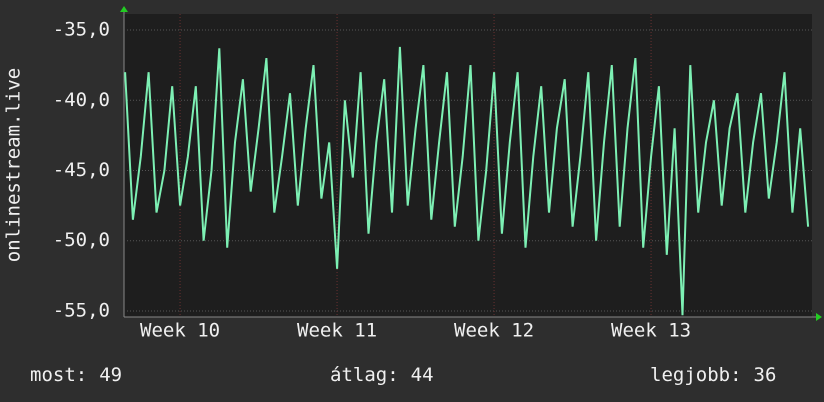  What do you see at coordinates (81, 100) in the screenshot?
I see `y-tick-label: -40,0` at bounding box center [81, 100].